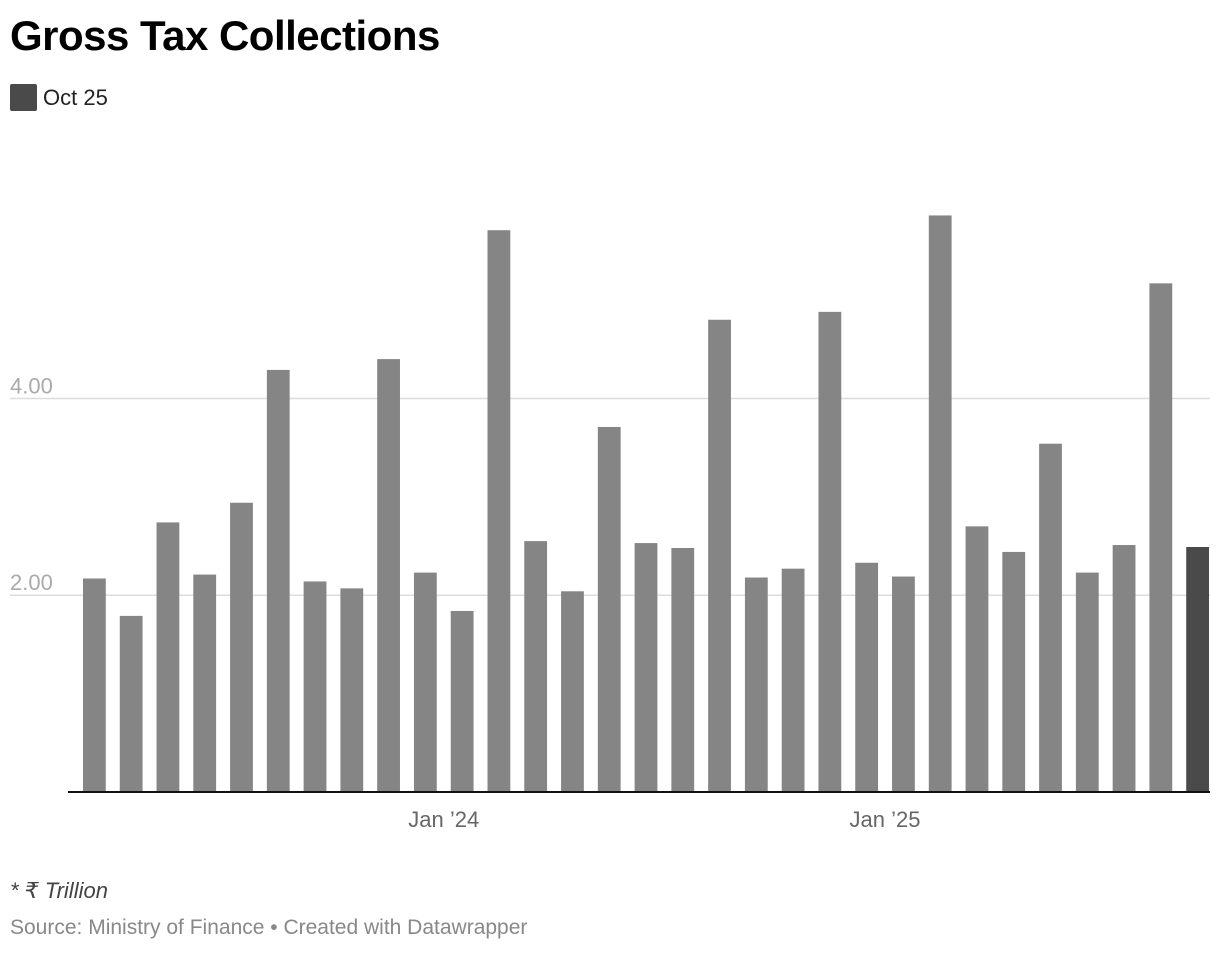  I want to click on legend: Oct 25, so click(59, 97).